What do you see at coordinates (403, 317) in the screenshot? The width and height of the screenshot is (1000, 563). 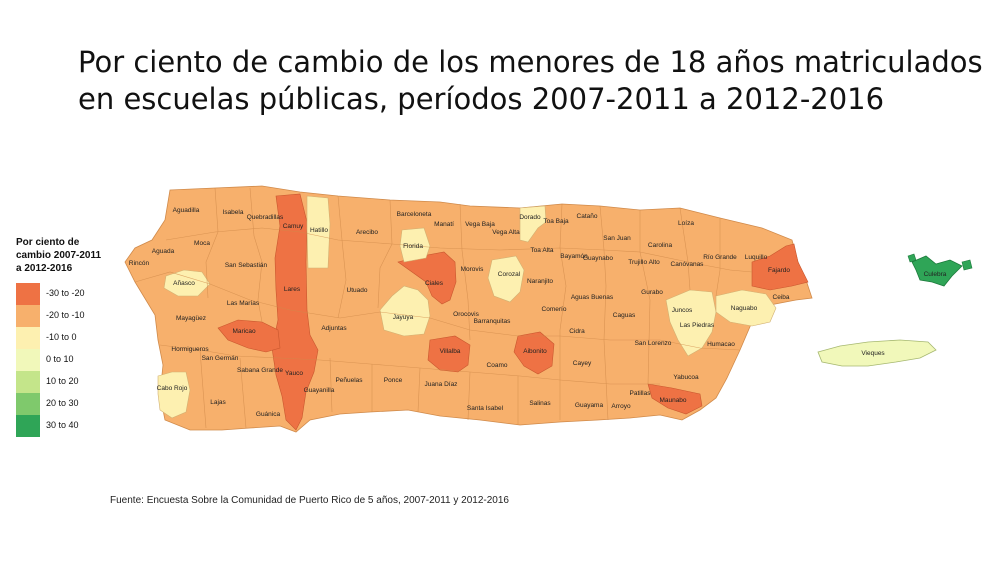 I see `muni-label: Jayuya` at bounding box center [403, 317].